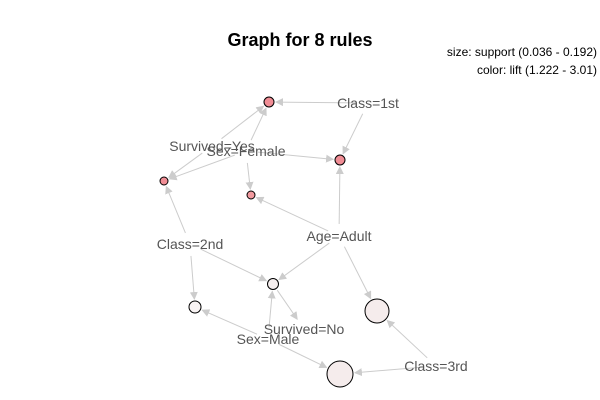 The height and width of the screenshot is (400, 600). I want to click on edge-sexFemale-to-r1, so click(258, 124).